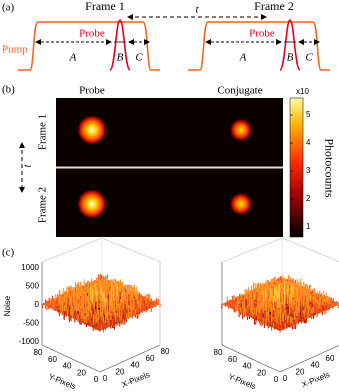  I want to click on colorbar-tick-label: 4, so click(308, 142).